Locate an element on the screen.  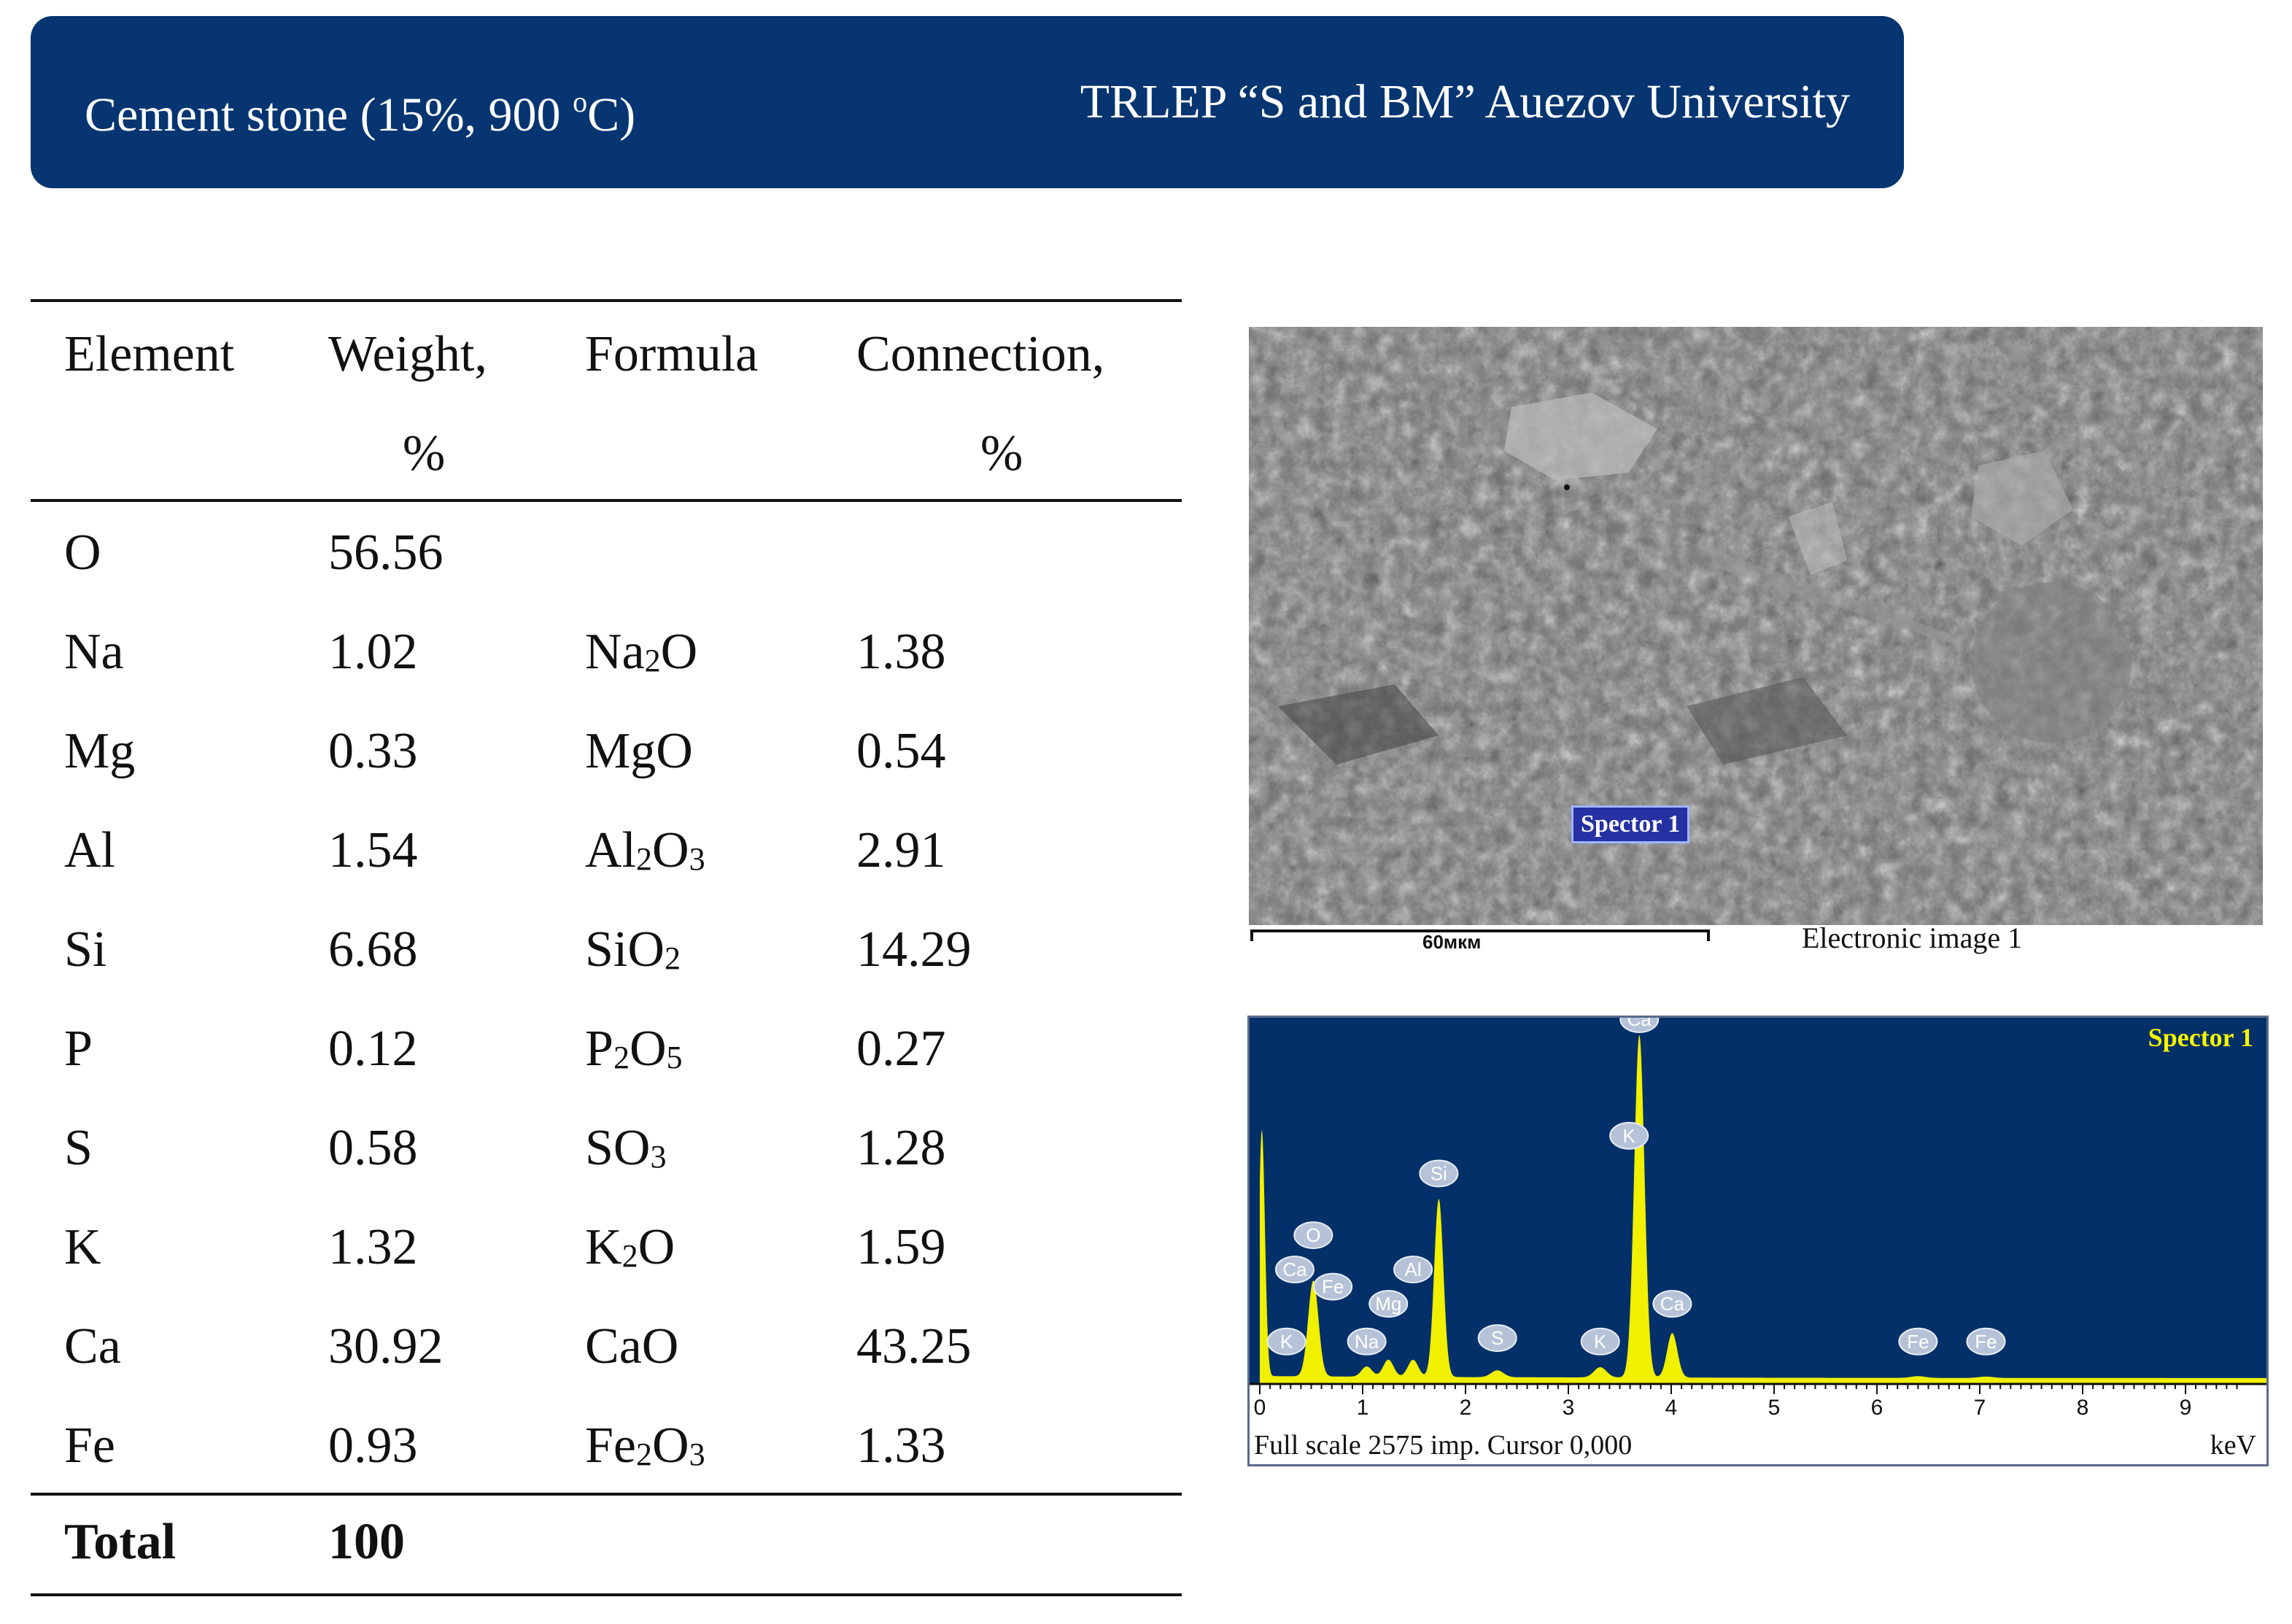
cell-element: Fe is located at coordinates (89, 1446).